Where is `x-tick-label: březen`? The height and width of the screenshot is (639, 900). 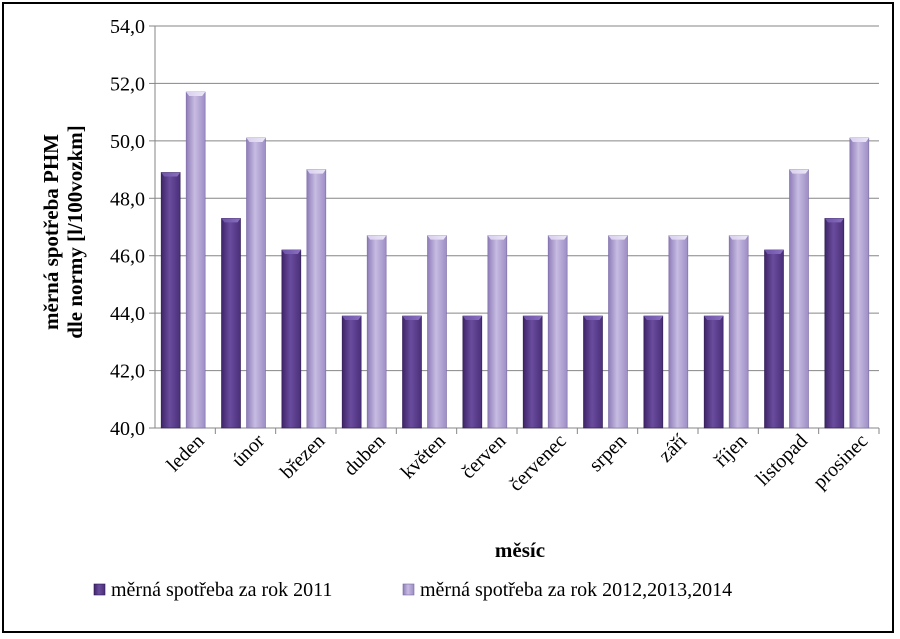
x-tick-label: březen is located at coordinates (302, 456).